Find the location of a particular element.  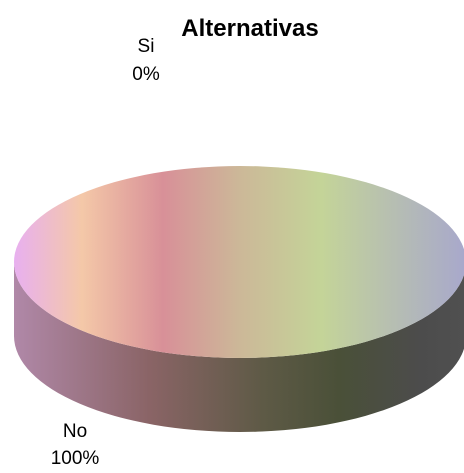

chart-title: Alternativas is located at coordinates (249, 28).